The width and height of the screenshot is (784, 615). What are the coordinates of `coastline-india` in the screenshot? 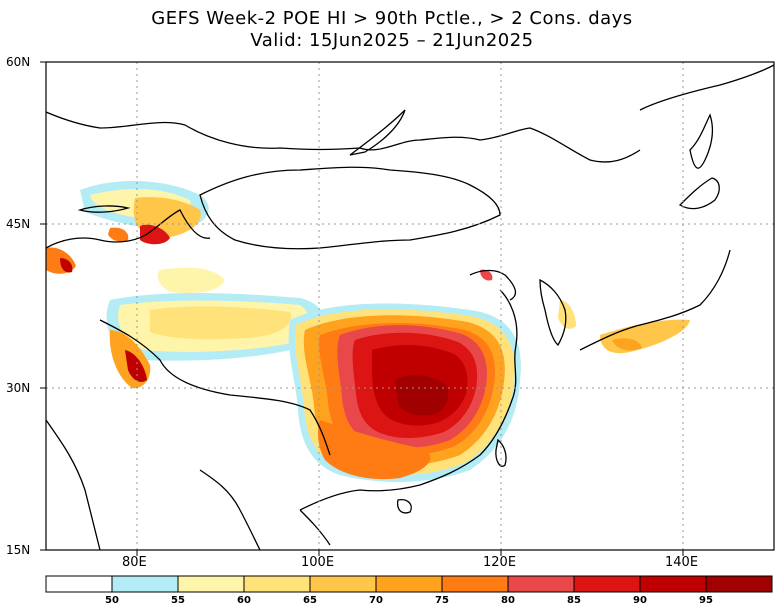 It's located at (73, 484).